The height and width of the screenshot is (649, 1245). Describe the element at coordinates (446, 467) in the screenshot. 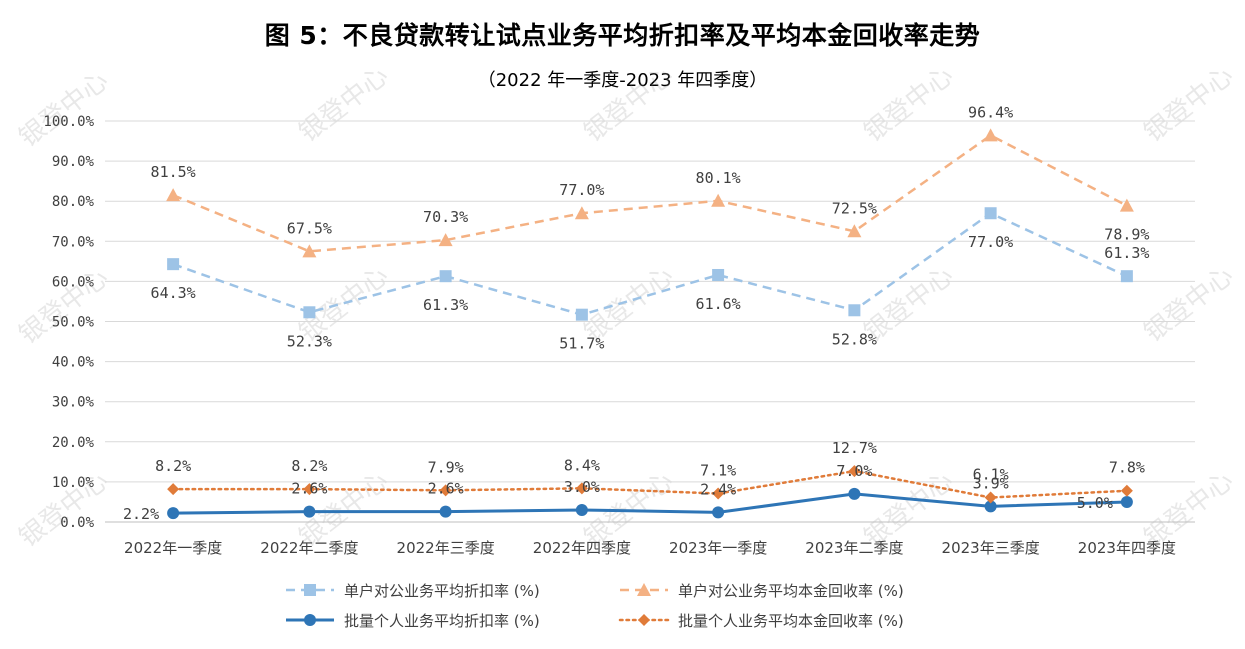

I see `series-4-data-label: 7.9%` at that location.